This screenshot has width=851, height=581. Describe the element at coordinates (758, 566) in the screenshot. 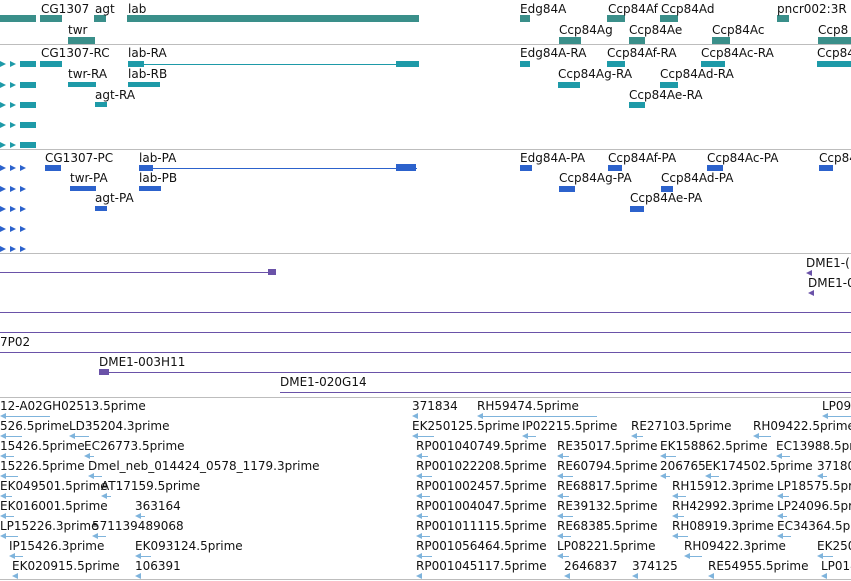

I see `feature-label-re54955-5prime: RE54955.5prime` at that location.